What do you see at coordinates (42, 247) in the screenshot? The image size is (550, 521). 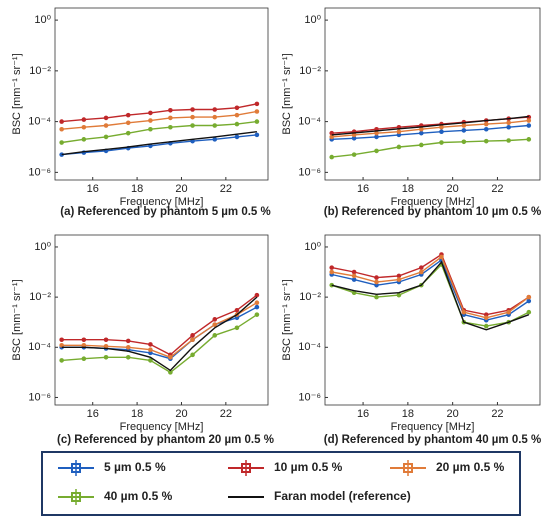 I see `y-tick-label: 10⁰` at bounding box center [42, 247].